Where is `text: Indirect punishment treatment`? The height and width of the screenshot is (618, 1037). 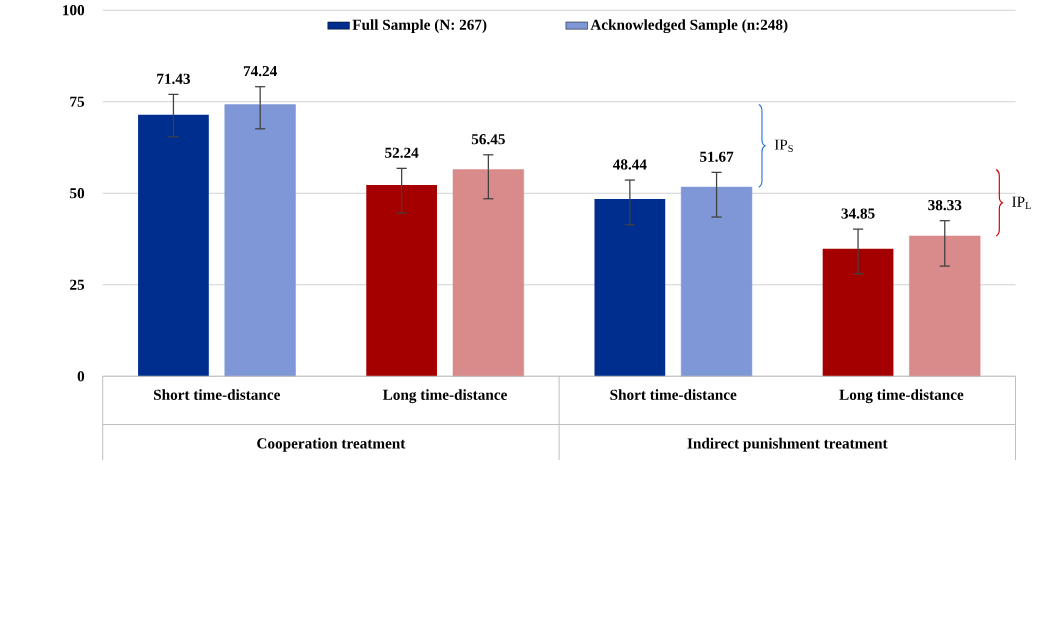
text: Indirect punishment treatment is located at coordinates (787, 444).